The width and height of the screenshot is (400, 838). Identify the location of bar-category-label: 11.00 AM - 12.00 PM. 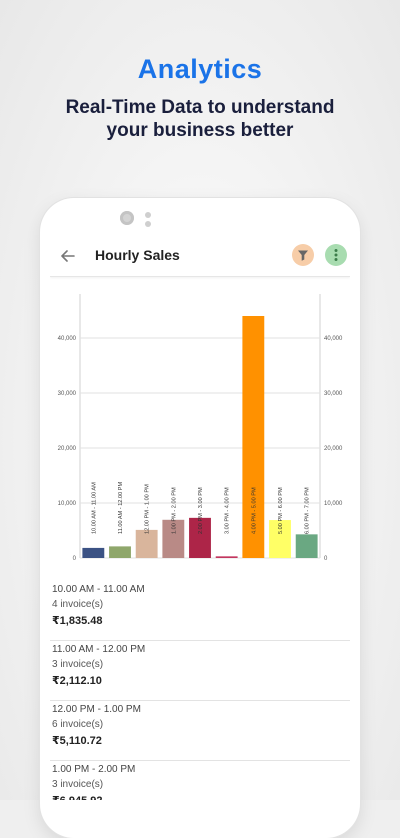
(121, 508).